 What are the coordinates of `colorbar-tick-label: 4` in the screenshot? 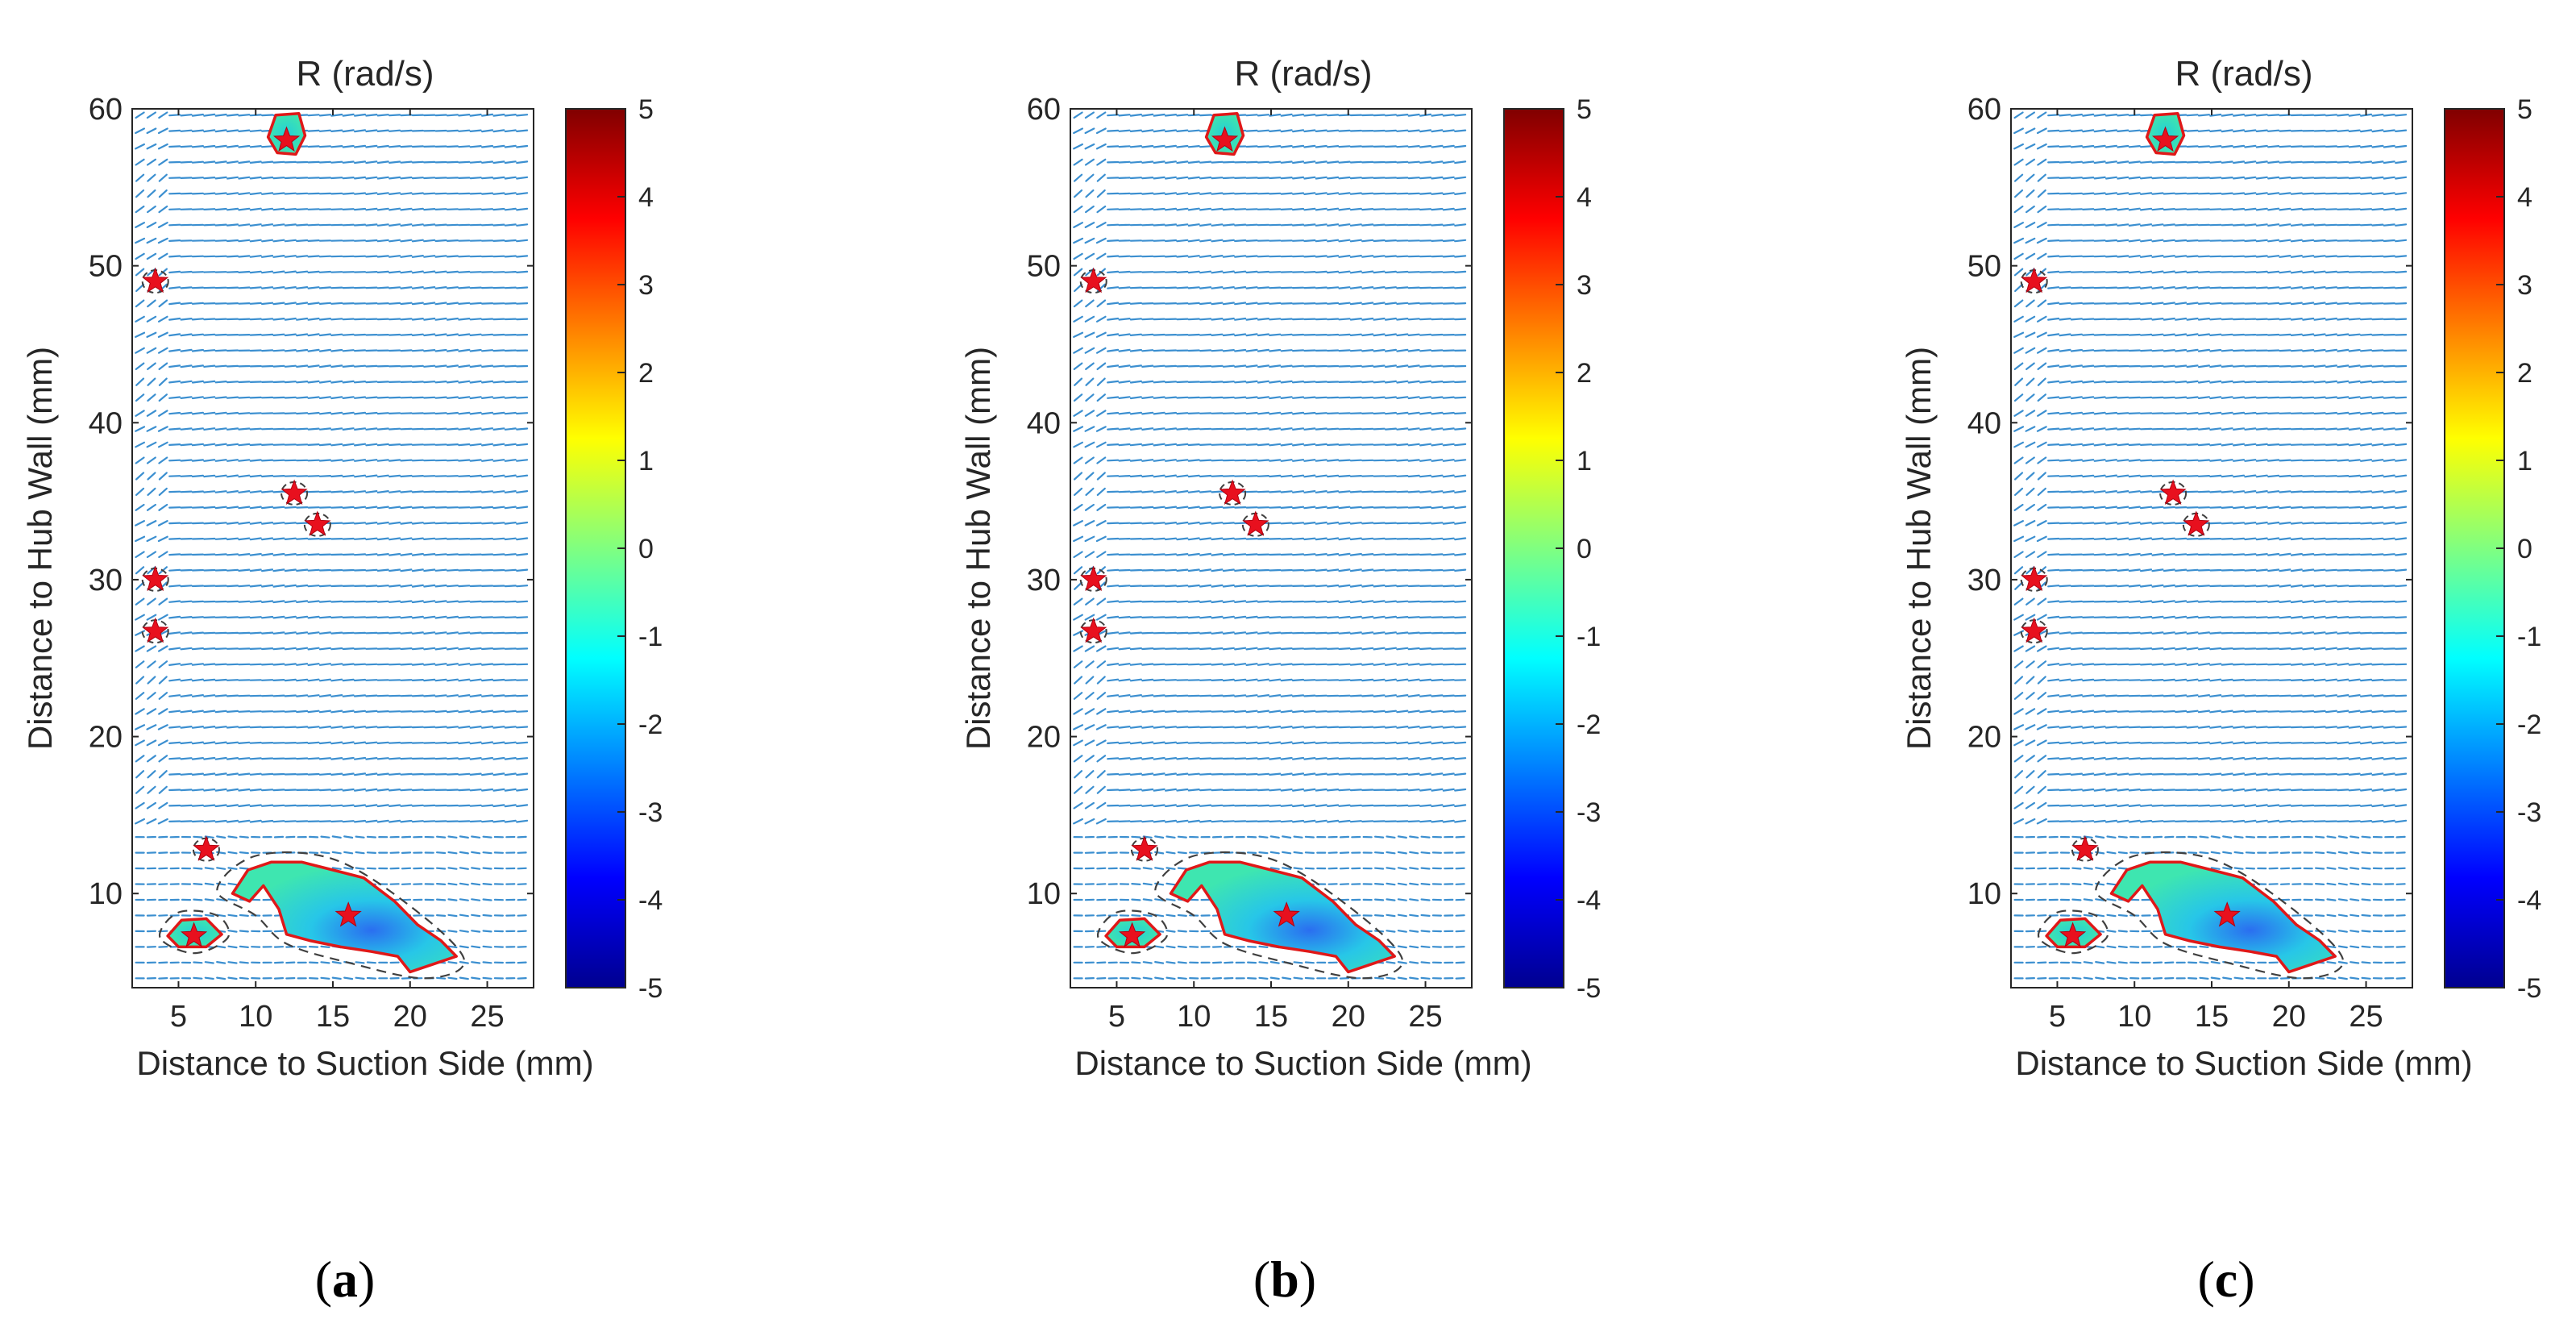 It's located at (1584, 198).